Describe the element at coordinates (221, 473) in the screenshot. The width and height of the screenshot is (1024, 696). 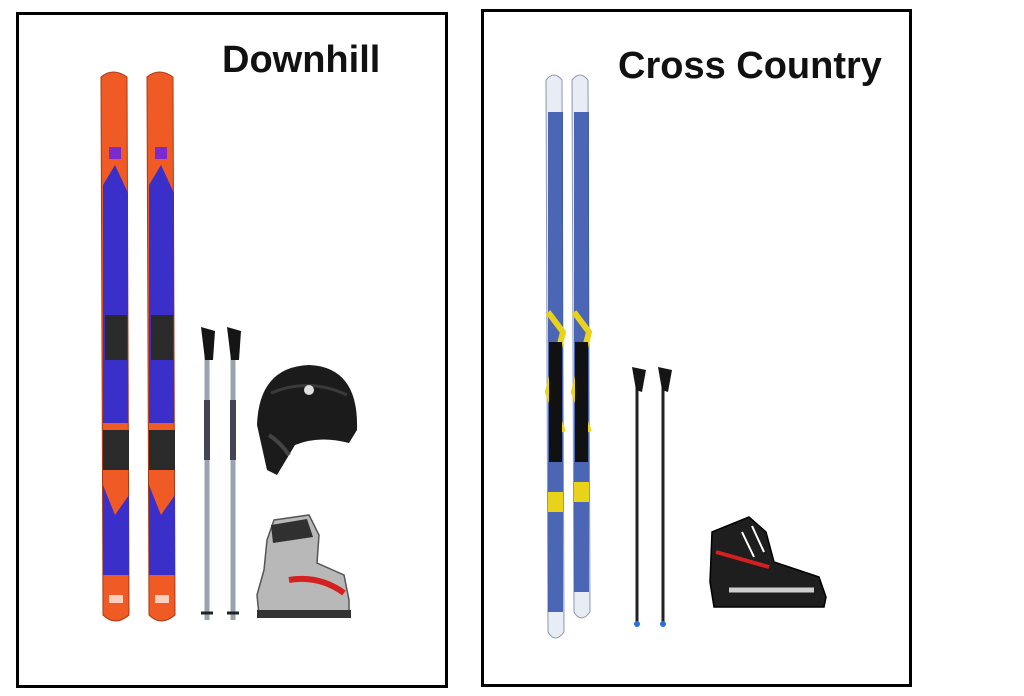
I see `ski-poles-icon` at that location.